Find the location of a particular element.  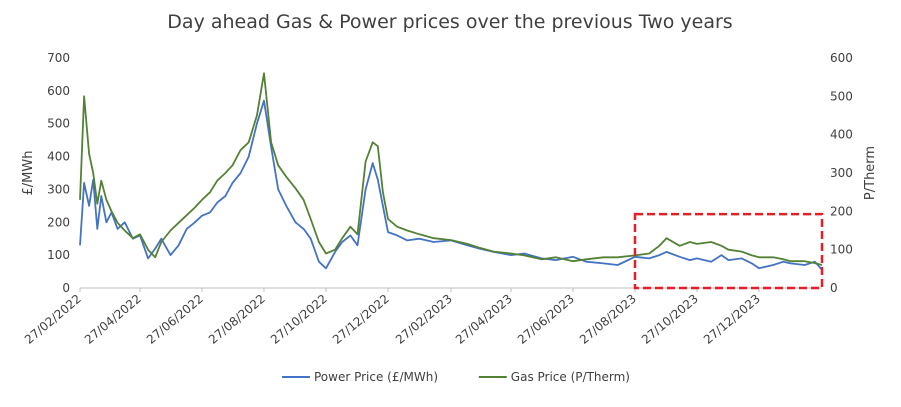

y-tick-left: 0 is located at coordinates (66, 288).